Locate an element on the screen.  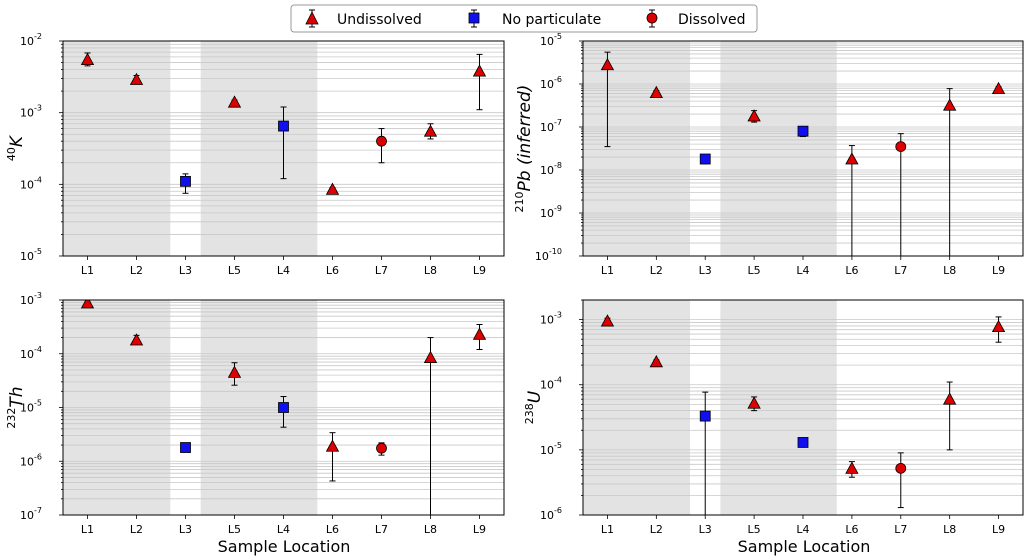
y-tick-exponent: -7 is located at coordinates (558, 122).